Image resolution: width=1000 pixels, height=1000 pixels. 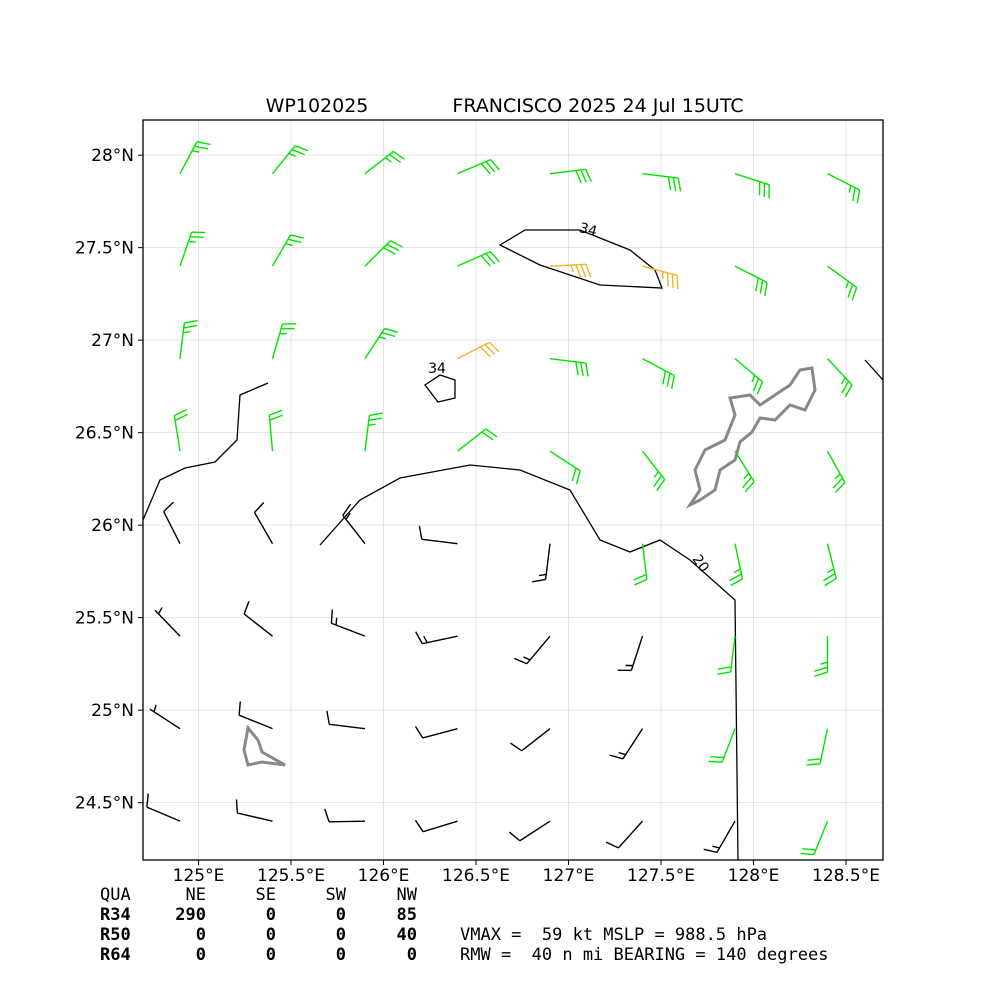 I want to click on x-tick-label: 125.5°E, so click(x=291, y=876).